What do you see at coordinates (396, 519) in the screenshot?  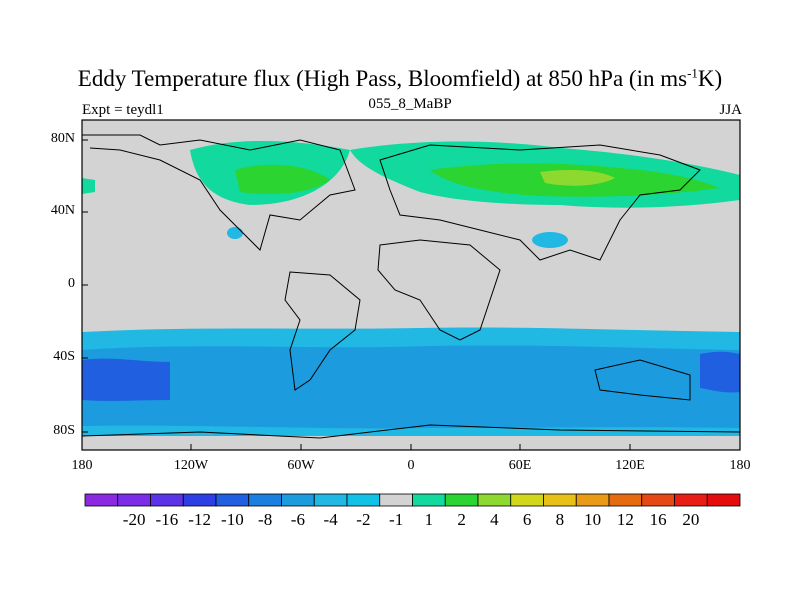 I see `colorbar-label: -1` at bounding box center [396, 519].